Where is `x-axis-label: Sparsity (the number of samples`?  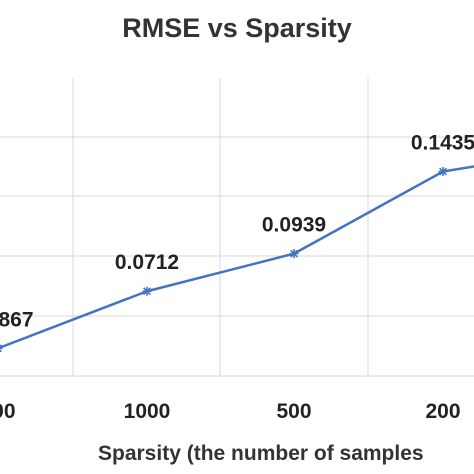
x-axis-label: Sparsity (the number of samples is located at coordinates (261, 453).